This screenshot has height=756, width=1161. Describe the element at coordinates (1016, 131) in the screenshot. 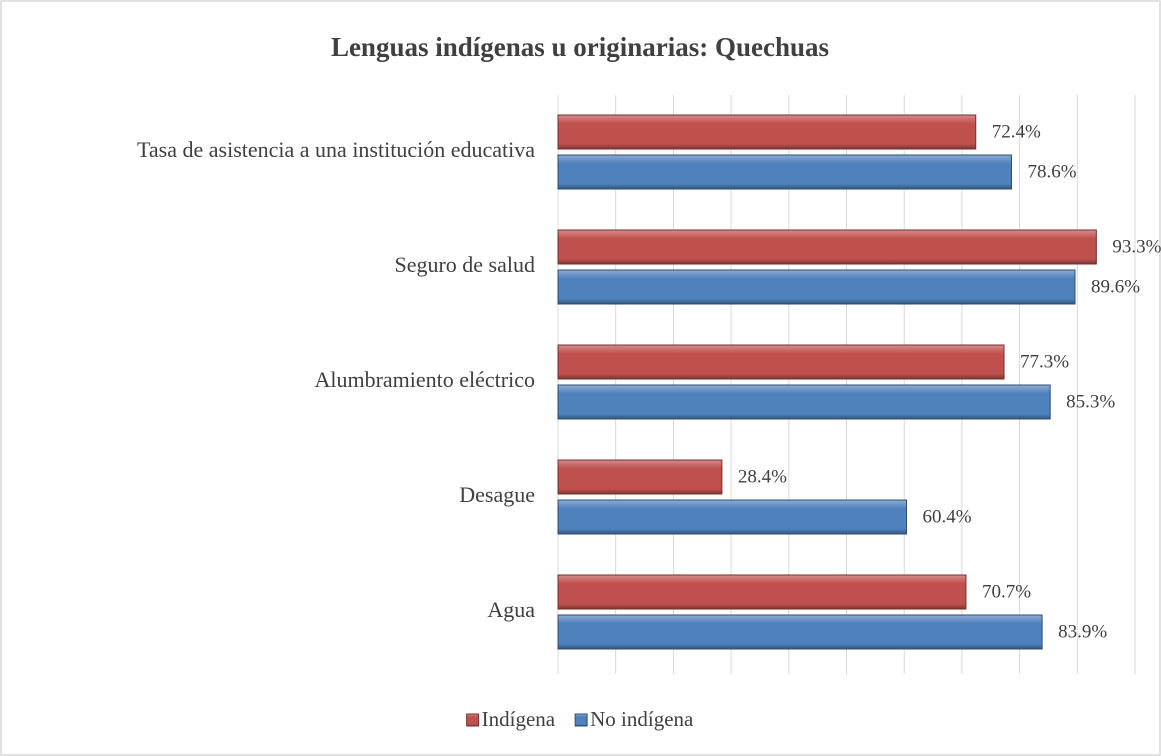

I see `value-label: 72.4%` at that location.